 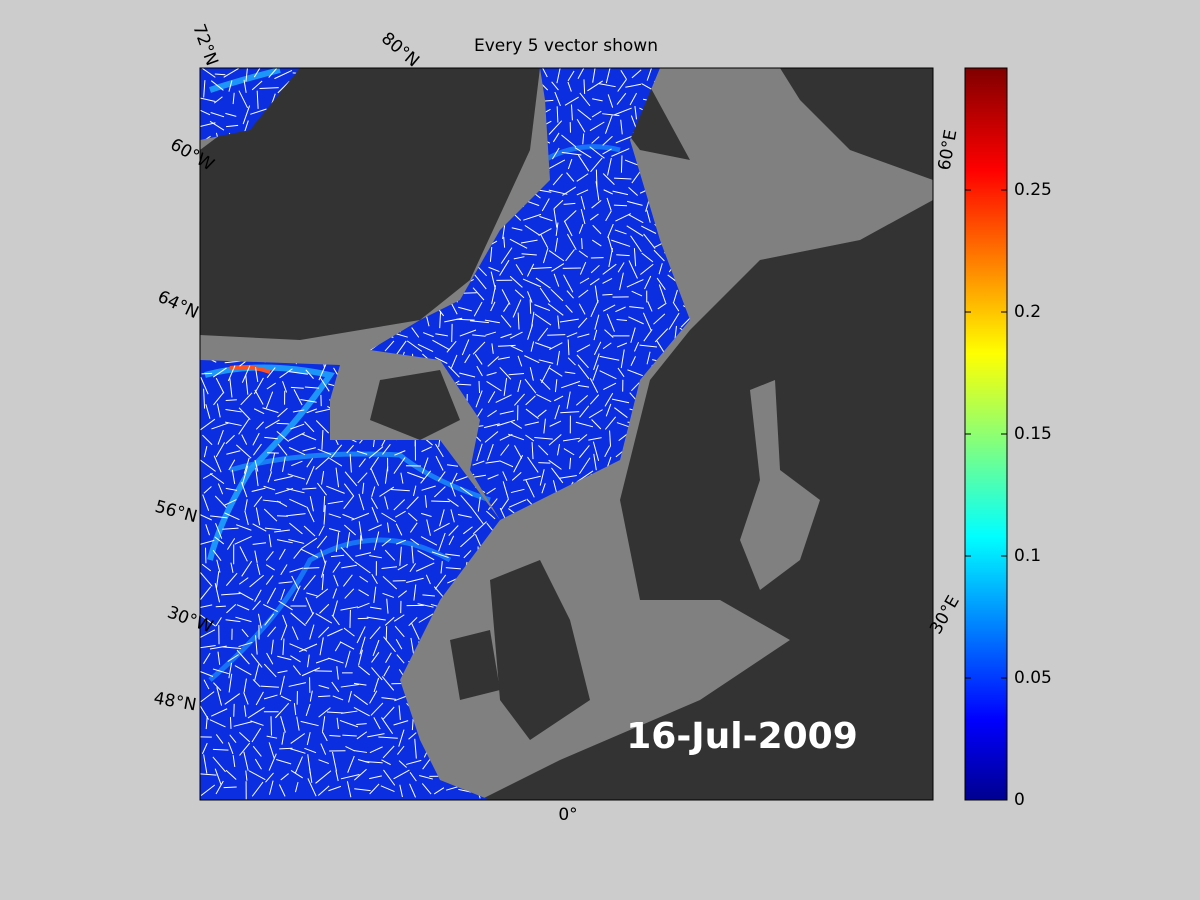 What do you see at coordinates (1019, 800) in the screenshot?
I see `colorbar-tick-label: 0` at bounding box center [1019, 800].